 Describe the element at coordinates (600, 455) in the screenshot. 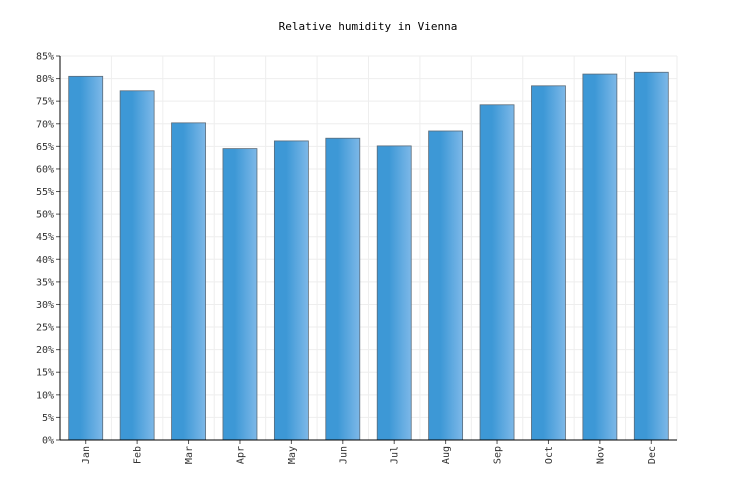

I see `x-tick-label: Nov` at that location.